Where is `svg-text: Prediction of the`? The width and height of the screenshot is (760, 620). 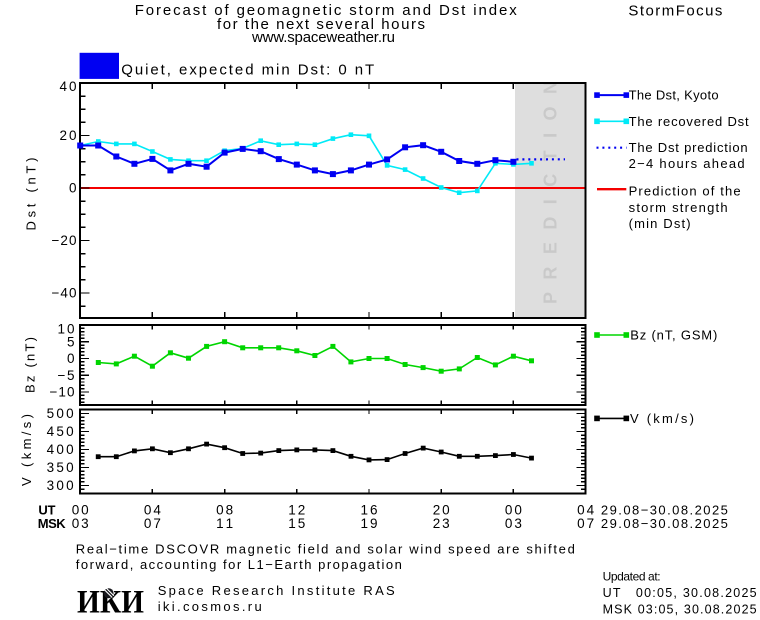
svg-text: Prediction of the is located at coordinates (685, 191).